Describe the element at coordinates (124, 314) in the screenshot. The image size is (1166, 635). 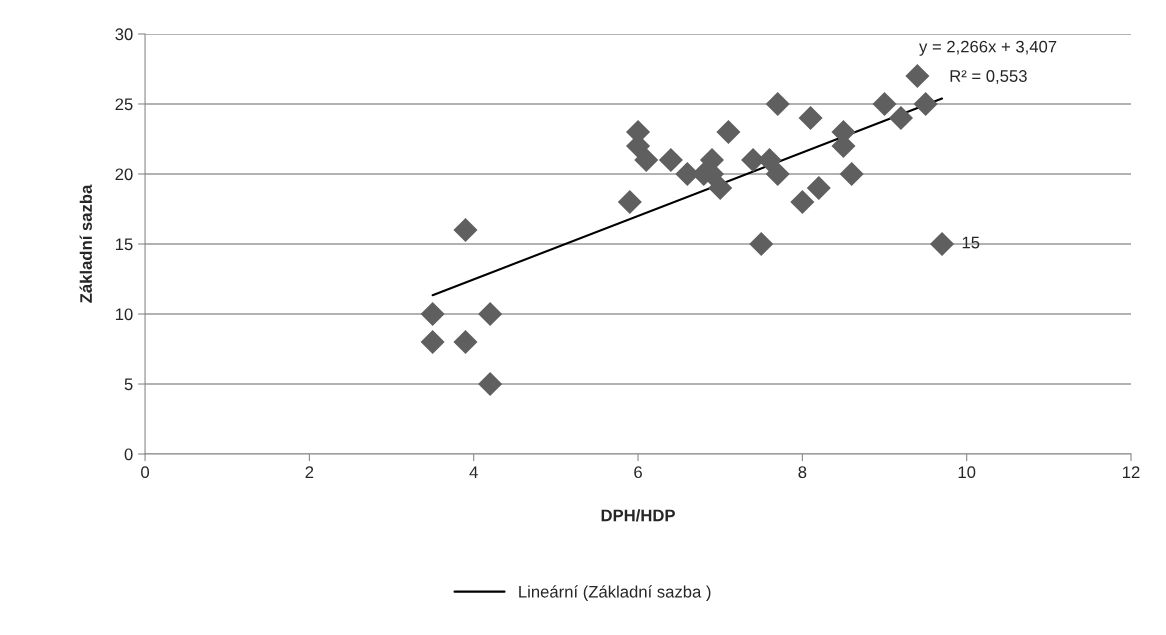
I see `y-tick-label: 10` at that location.